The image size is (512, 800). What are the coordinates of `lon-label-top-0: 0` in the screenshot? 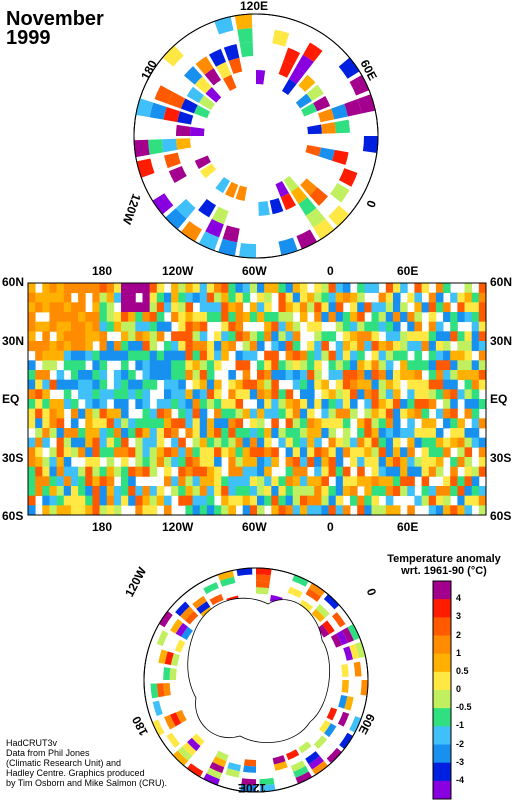 It's located at (330, 271).